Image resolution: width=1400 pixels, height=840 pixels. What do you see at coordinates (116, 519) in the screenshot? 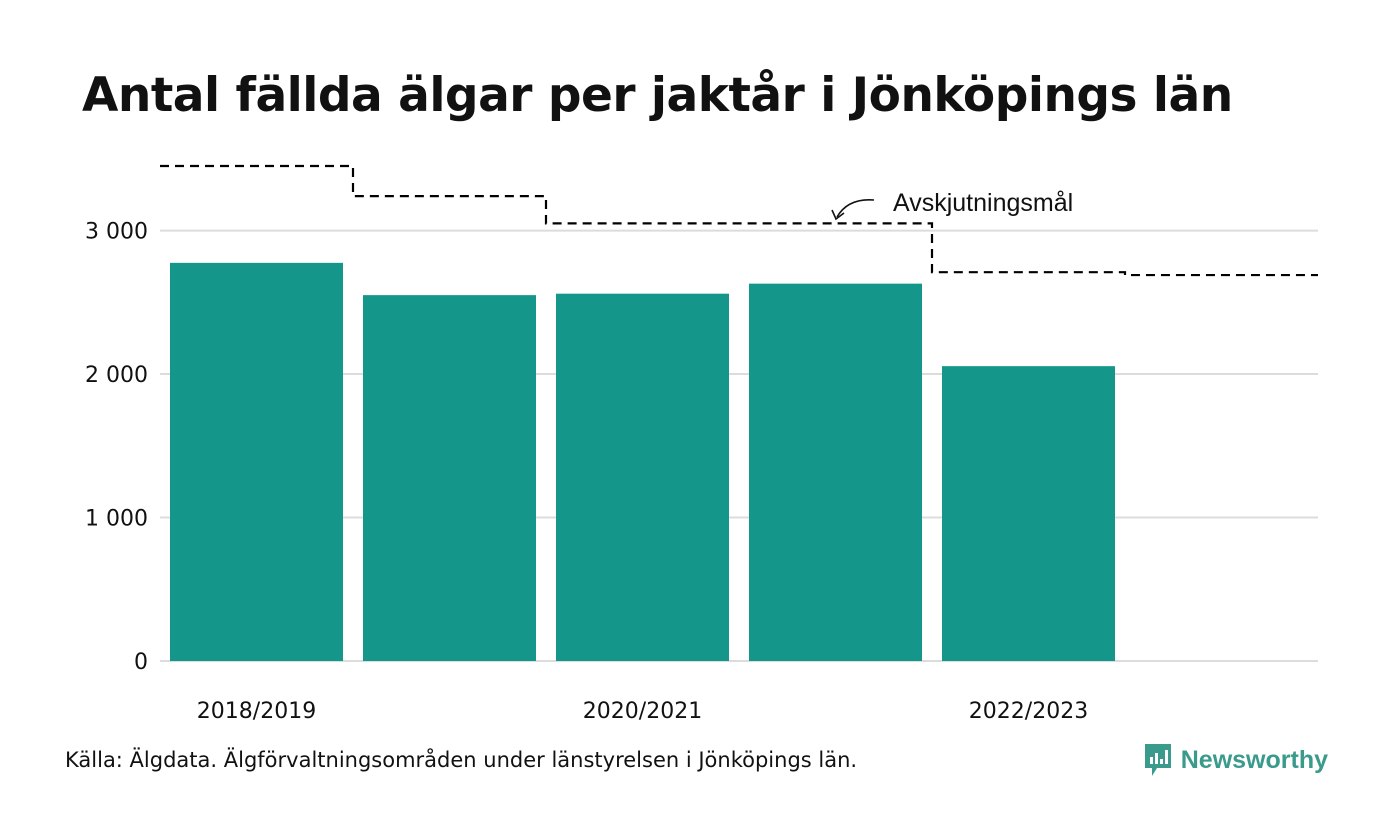
I see `y-tick-label: 1 000` at bounding box center [116, 519].